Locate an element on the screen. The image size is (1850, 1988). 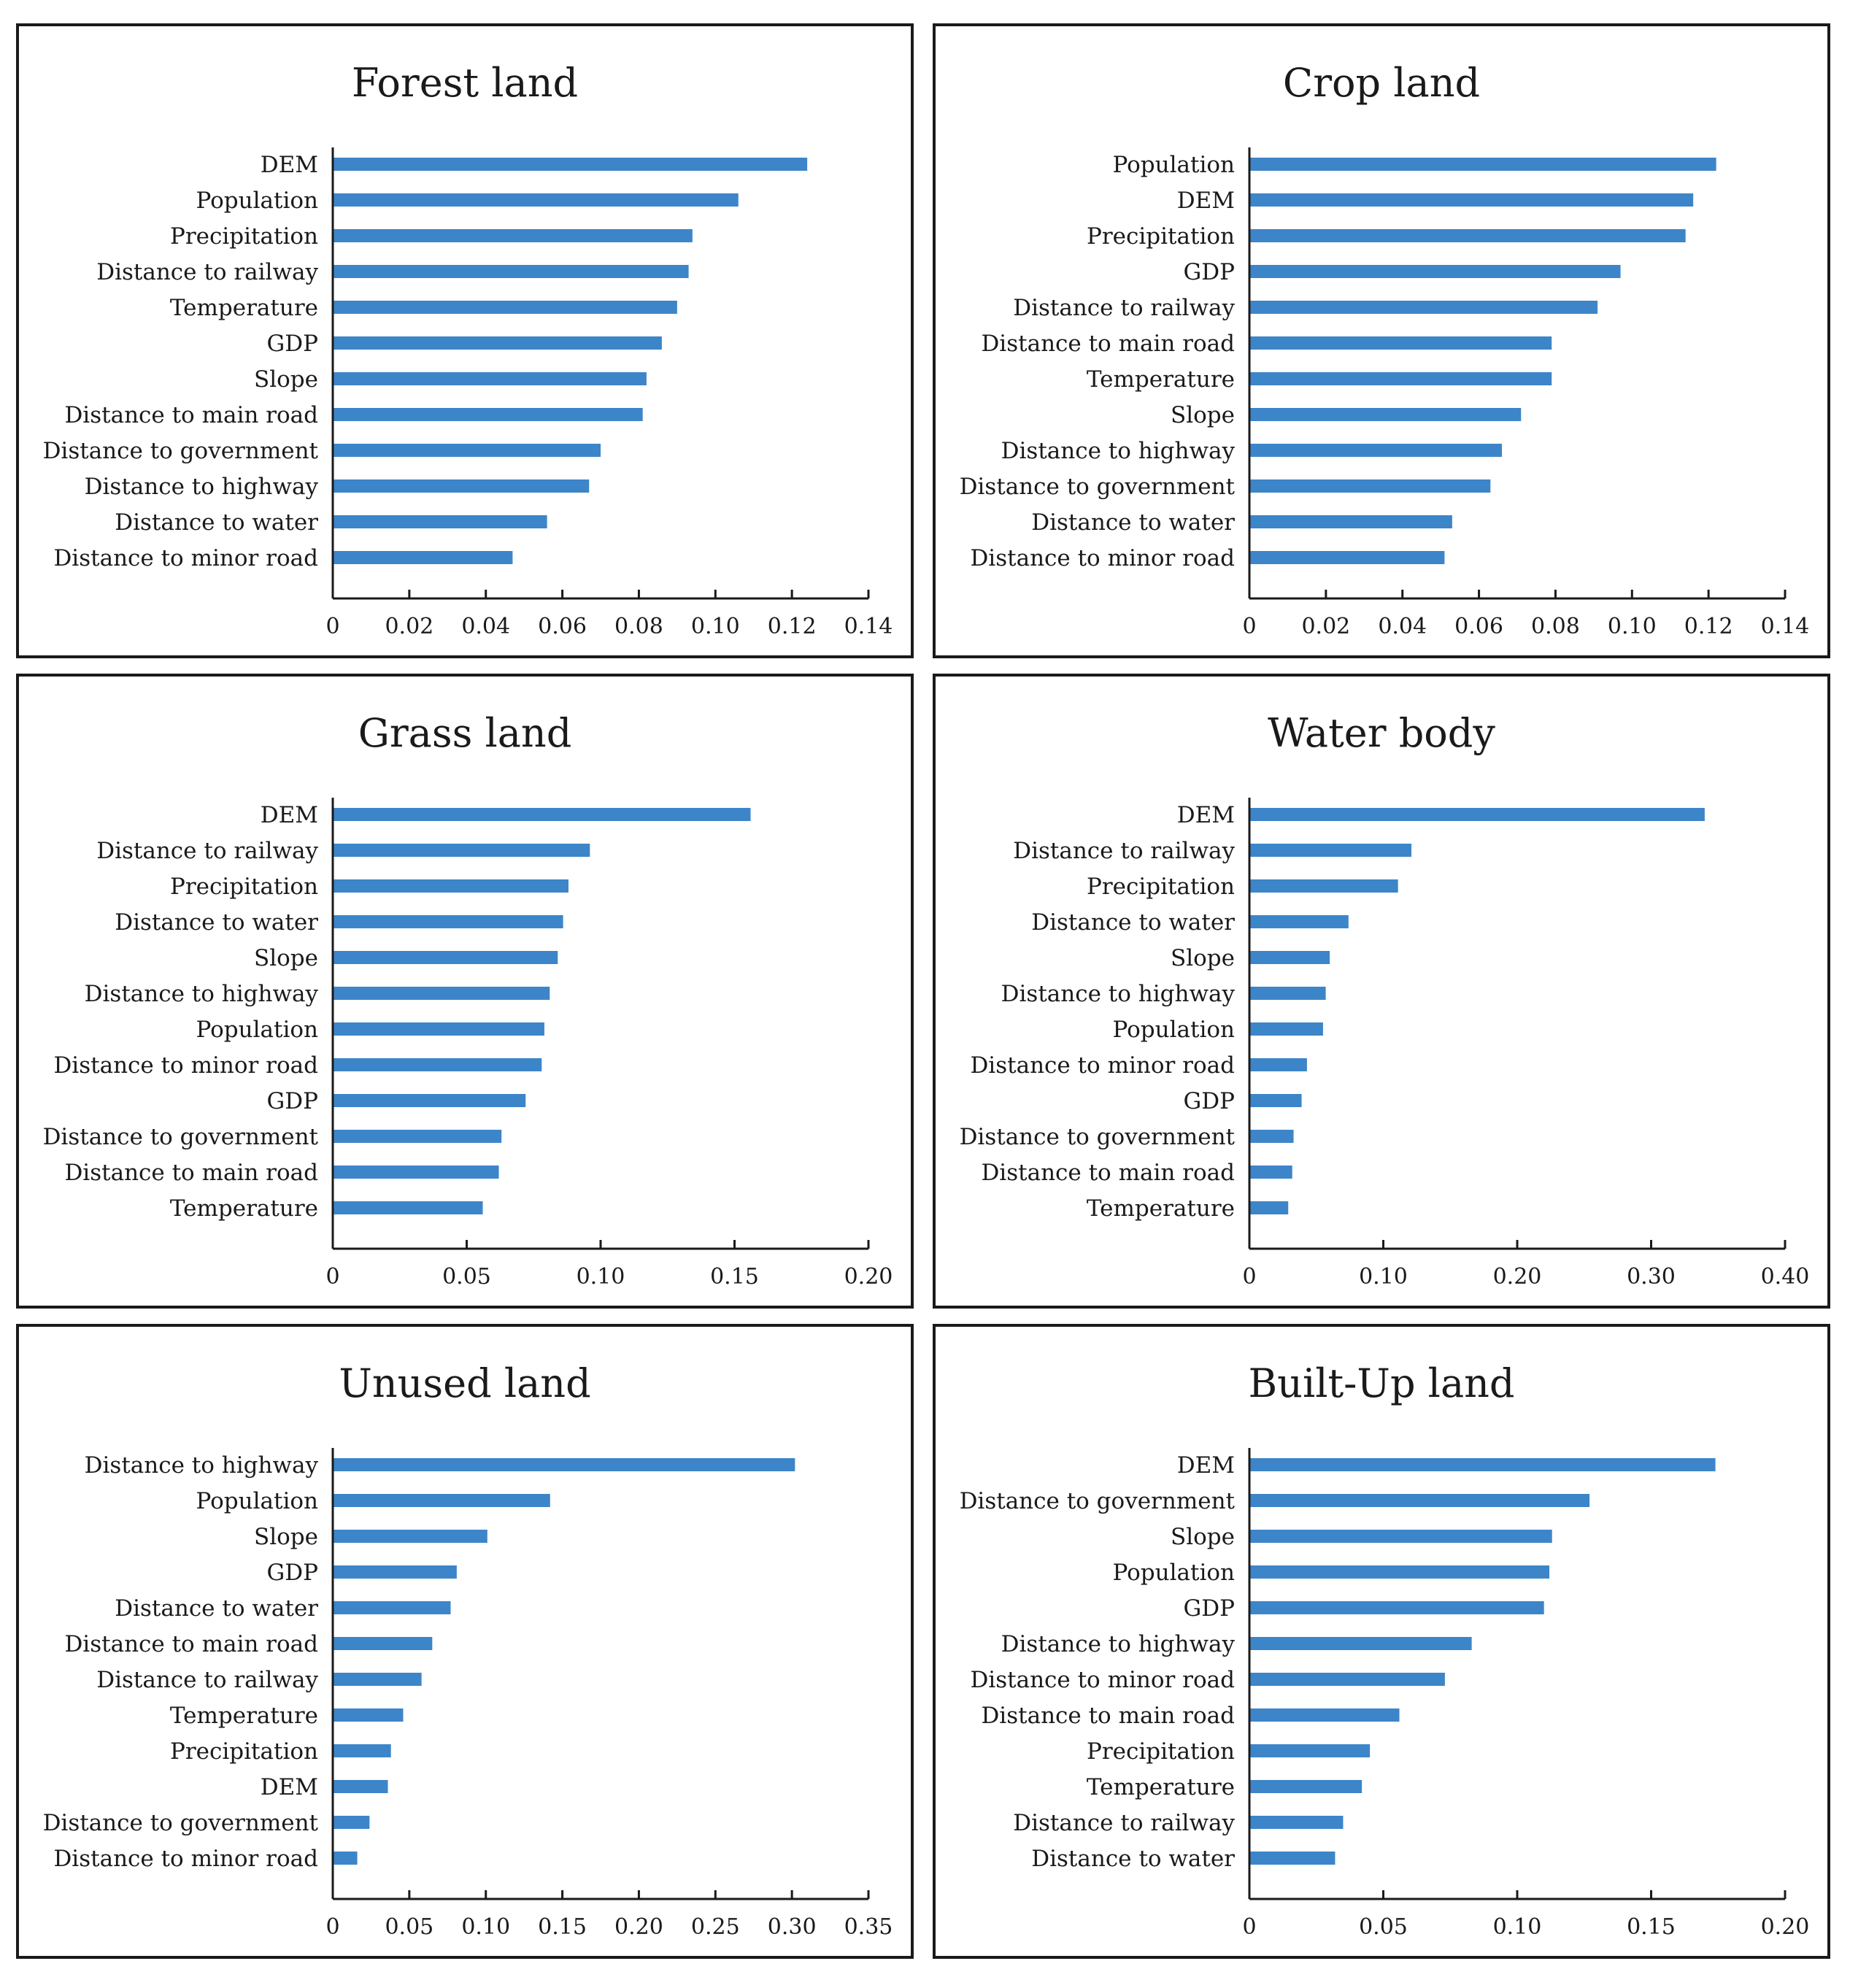
x-tick-label: 0.02 is located at coordinates (1325, 626).